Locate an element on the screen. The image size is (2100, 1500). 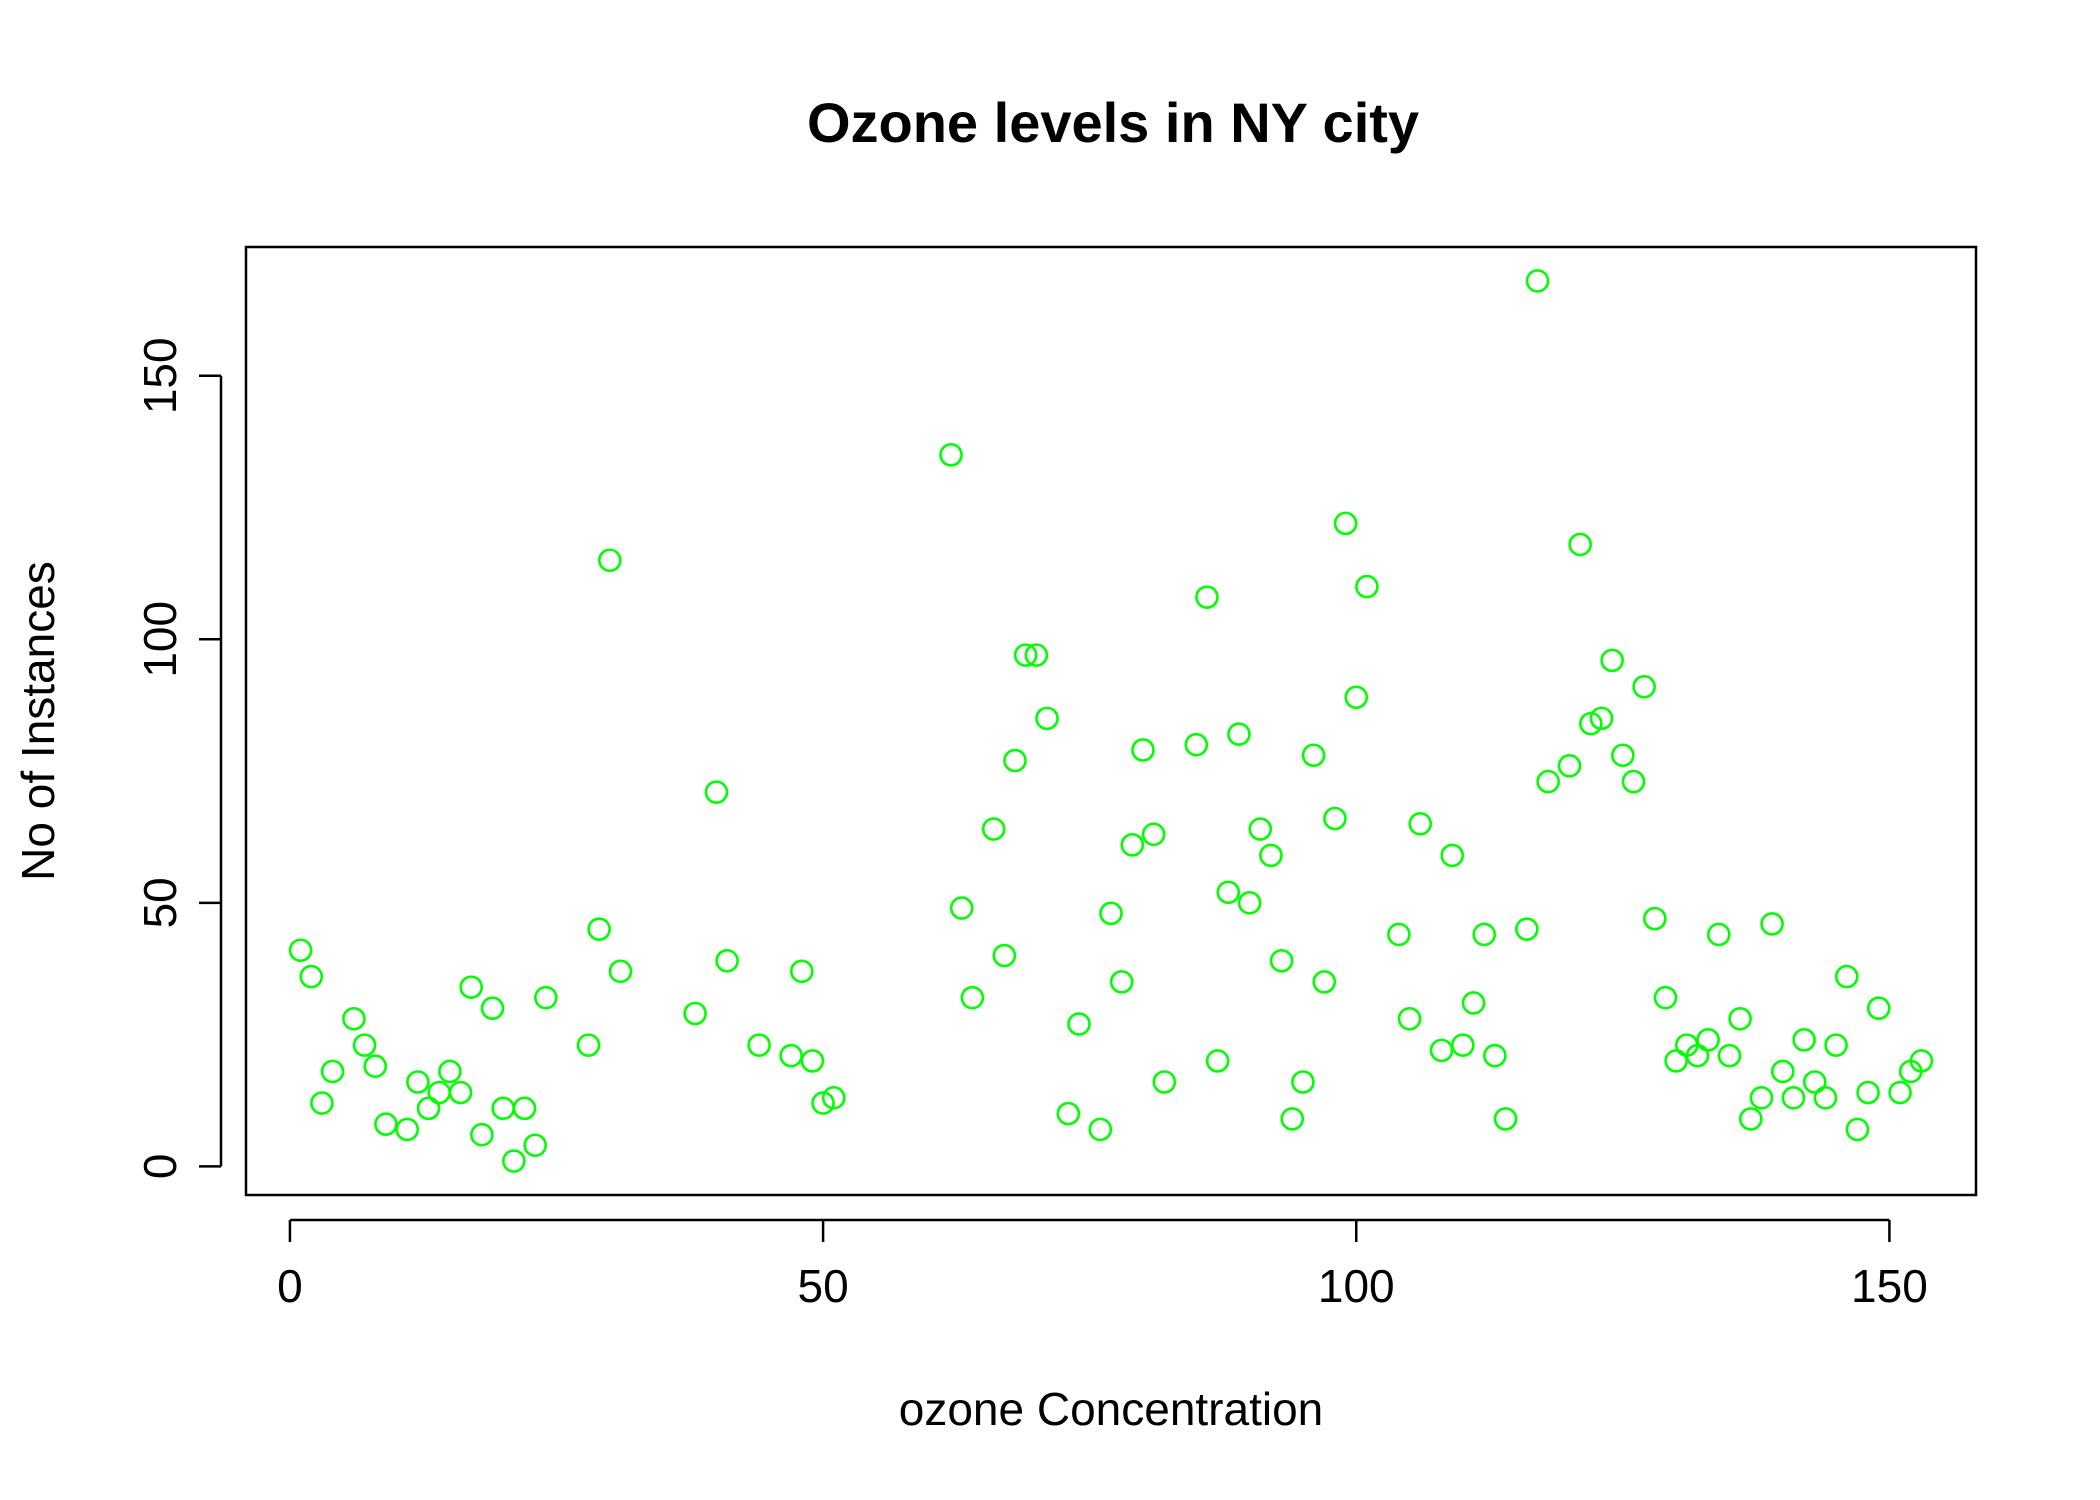
x-tick-label: 0 is located at coordinates (290, 1286).